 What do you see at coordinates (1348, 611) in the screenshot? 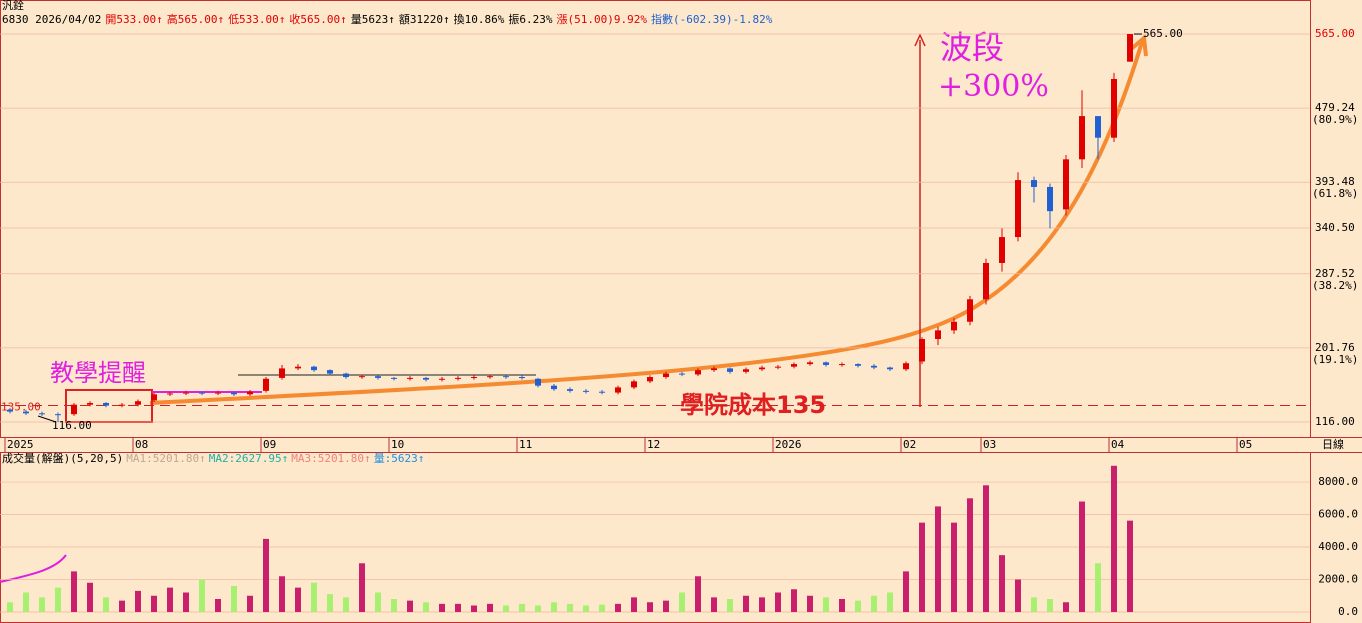
I see `y-tick-label: 0.0` at bounding box center [1348, 611].